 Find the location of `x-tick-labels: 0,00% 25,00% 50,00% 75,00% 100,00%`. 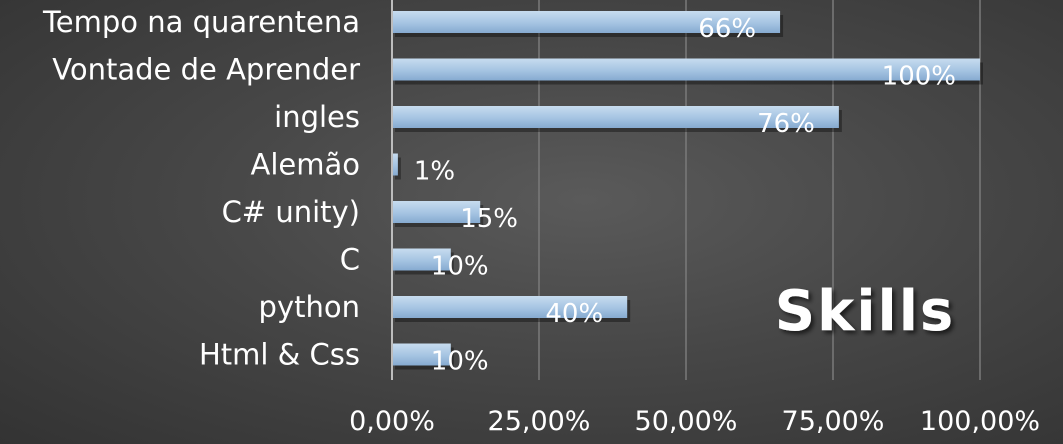

x-tick-labels: 0,00% 25,00% 50,00% 75,00% 100,00% is located at coordinates (694, 421).